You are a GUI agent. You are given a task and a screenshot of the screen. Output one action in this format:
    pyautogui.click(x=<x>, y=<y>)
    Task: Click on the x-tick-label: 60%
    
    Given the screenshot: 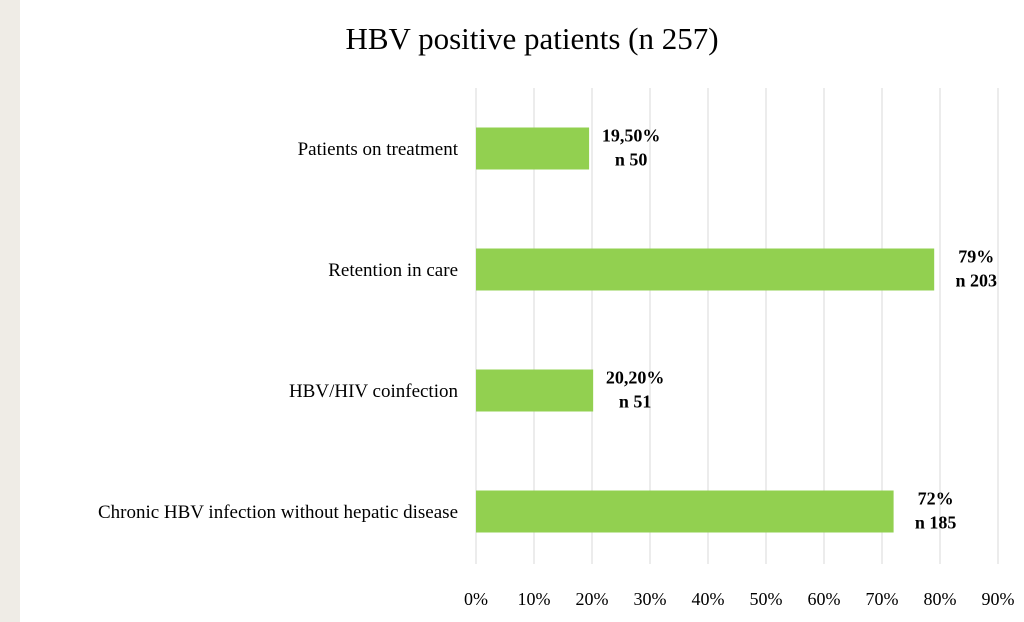 What is the action you would take?
    pyautogui.click(x=824, y=599)
    